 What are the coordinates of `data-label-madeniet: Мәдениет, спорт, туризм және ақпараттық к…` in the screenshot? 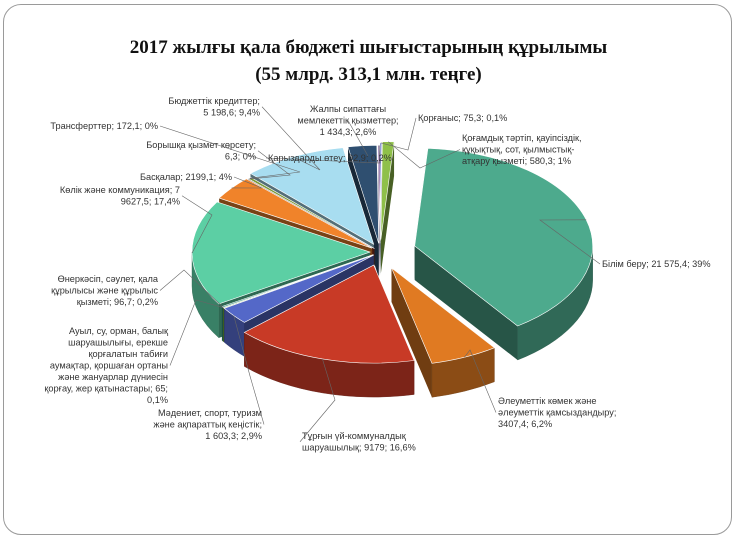 It's located at (207, 424).